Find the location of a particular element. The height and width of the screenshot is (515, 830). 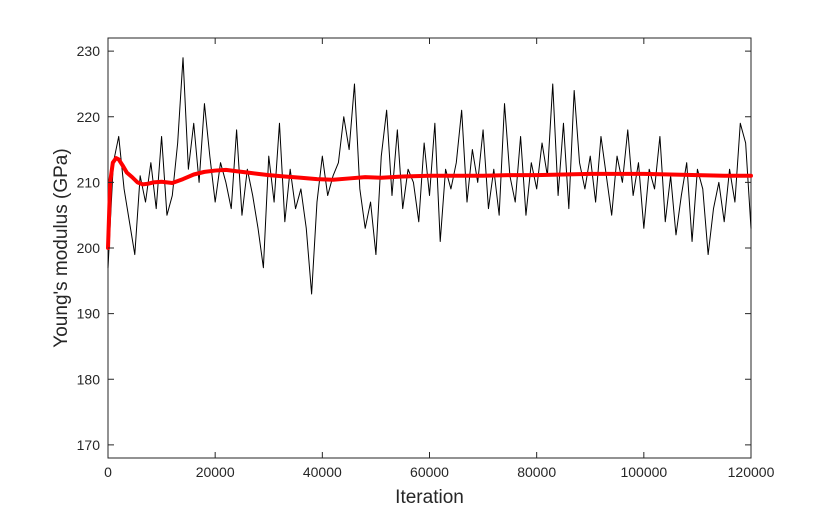

x-tick-label: 20000 is located at coordinates (215, 472).